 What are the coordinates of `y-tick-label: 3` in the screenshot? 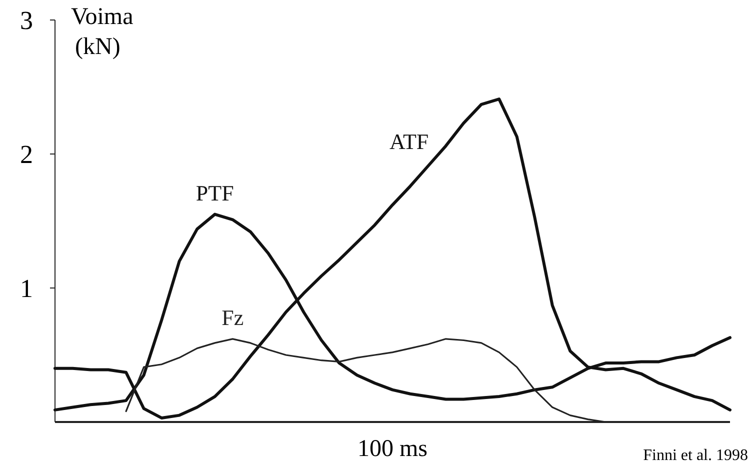 It's located at (26, 21).